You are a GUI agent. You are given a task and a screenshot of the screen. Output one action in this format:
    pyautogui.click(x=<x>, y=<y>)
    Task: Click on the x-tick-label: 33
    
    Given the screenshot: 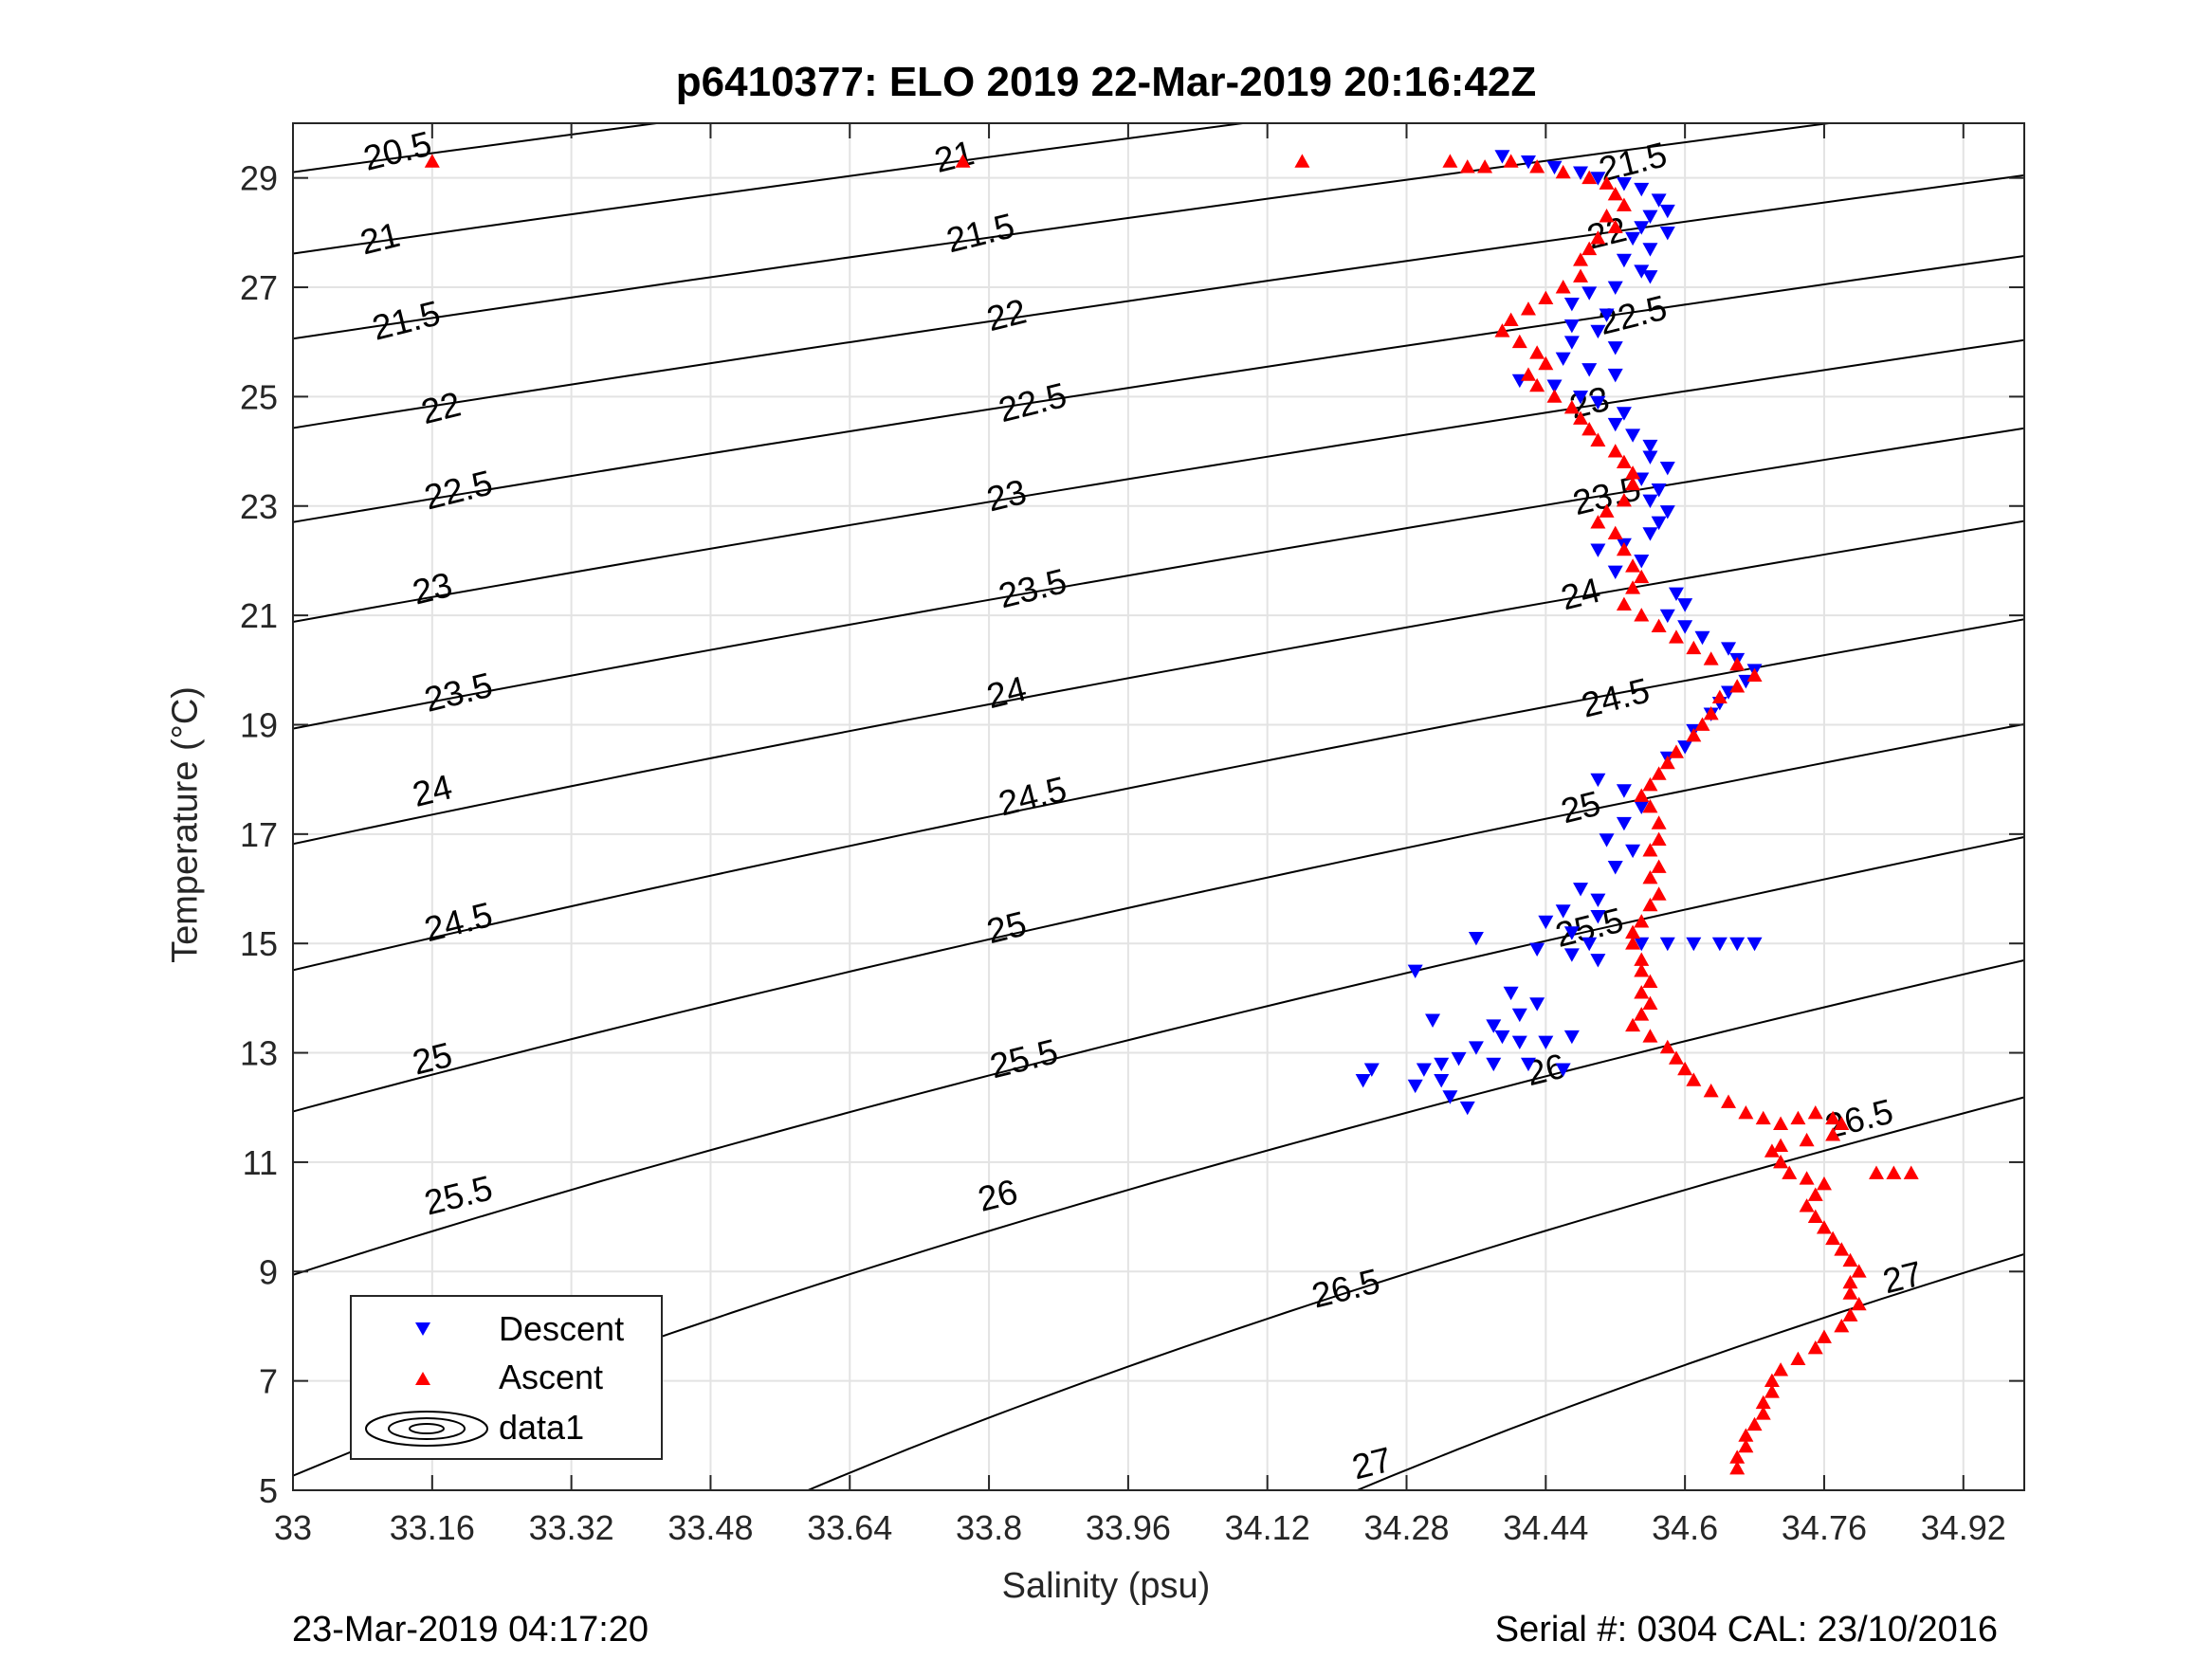 What is the action you would take?
    pyautogui.click(x=293, y=1527)
    